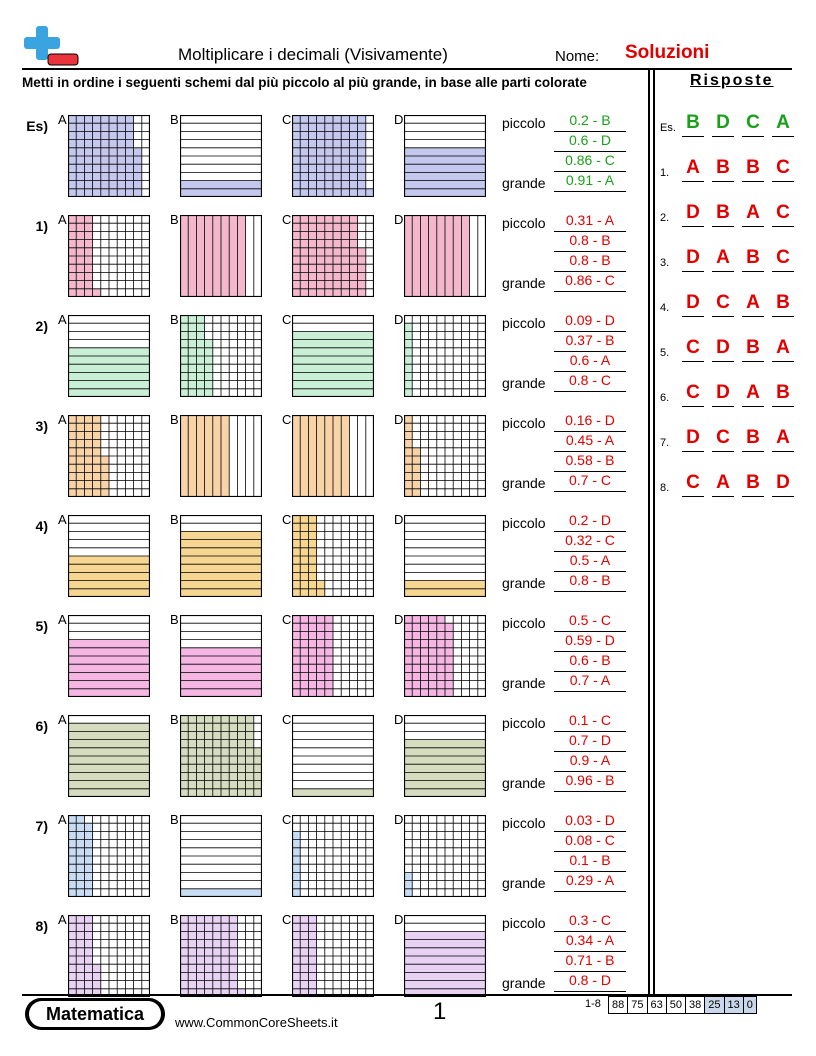  I want to click on problem-number: 7), so click(41, 826).